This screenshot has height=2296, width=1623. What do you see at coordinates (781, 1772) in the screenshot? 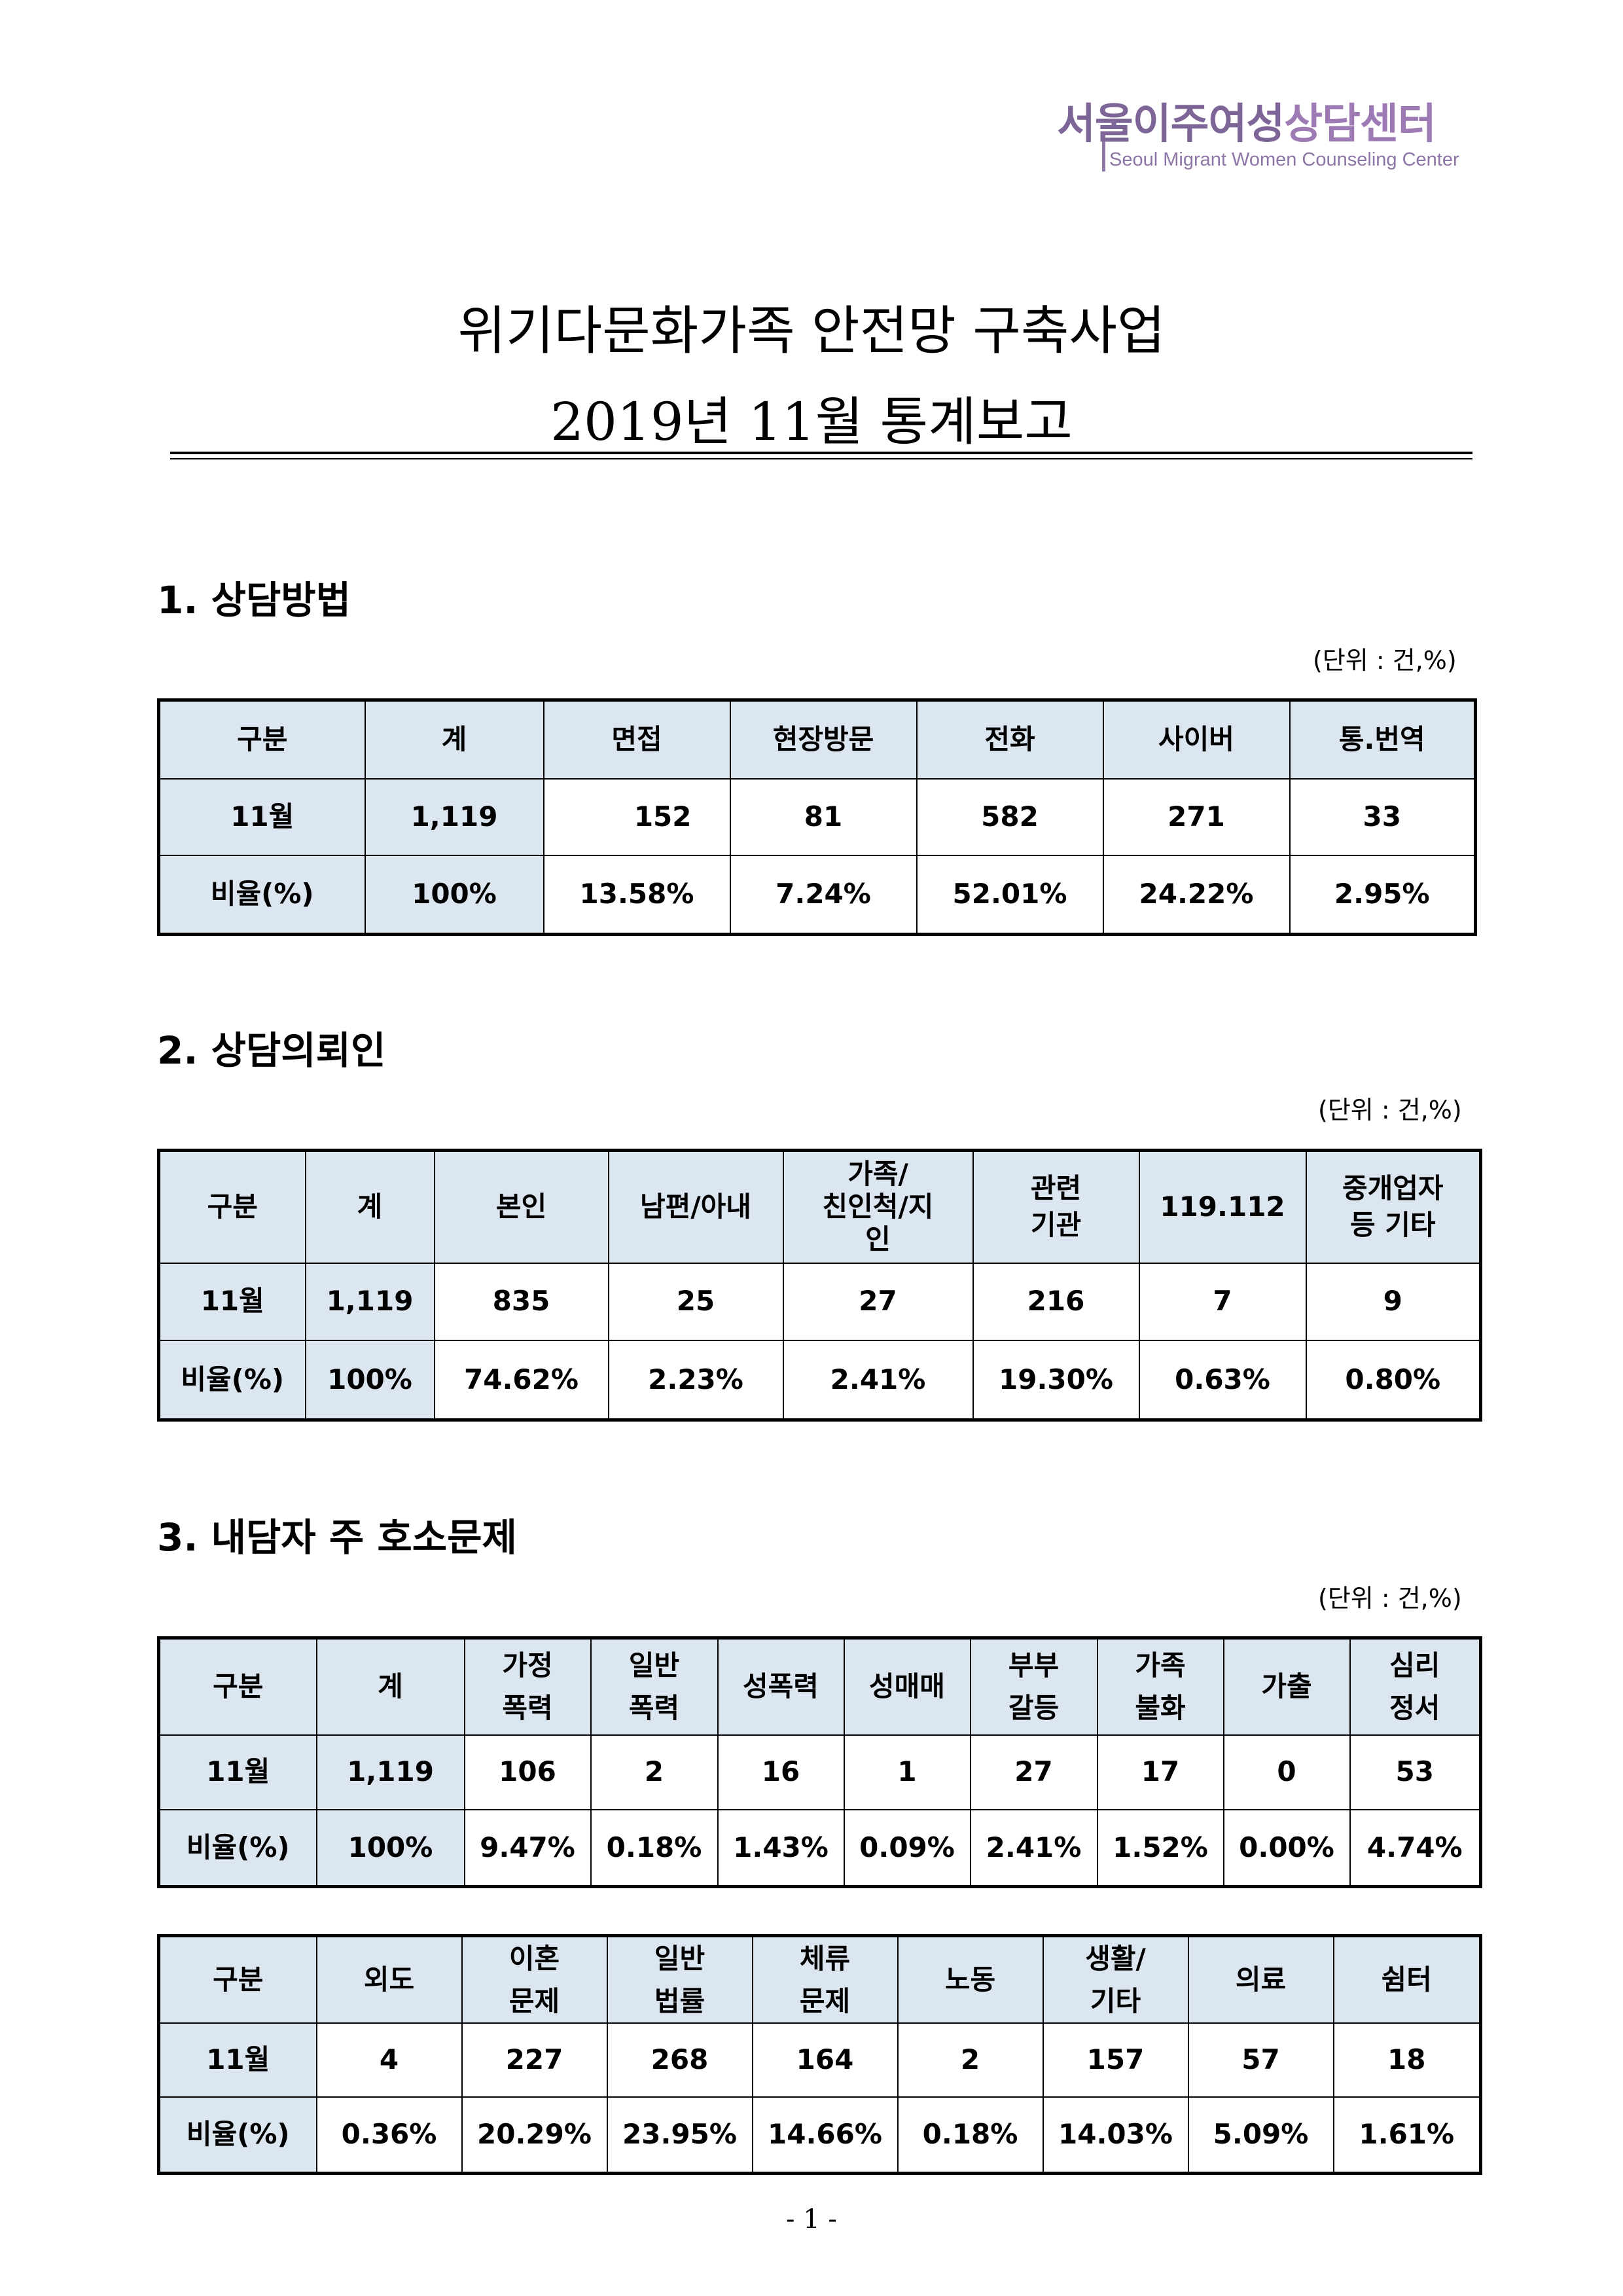
I see `table-cell: 16` at bounding box center [781, 1772].